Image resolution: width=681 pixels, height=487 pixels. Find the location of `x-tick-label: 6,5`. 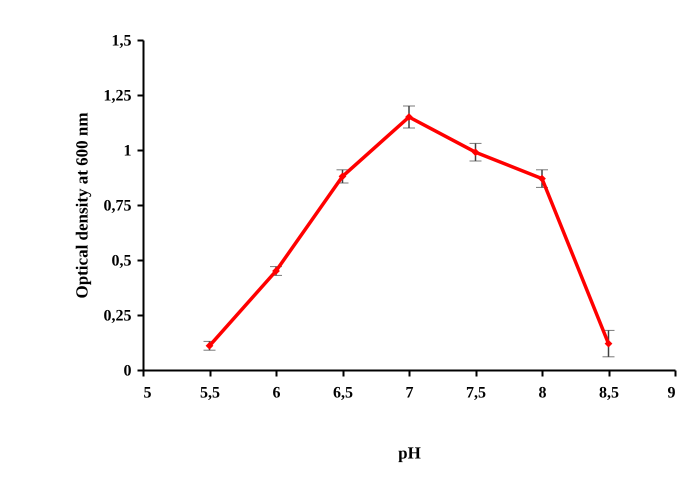

x-tick-label: 6,5 is located at coordinates (343, 393).